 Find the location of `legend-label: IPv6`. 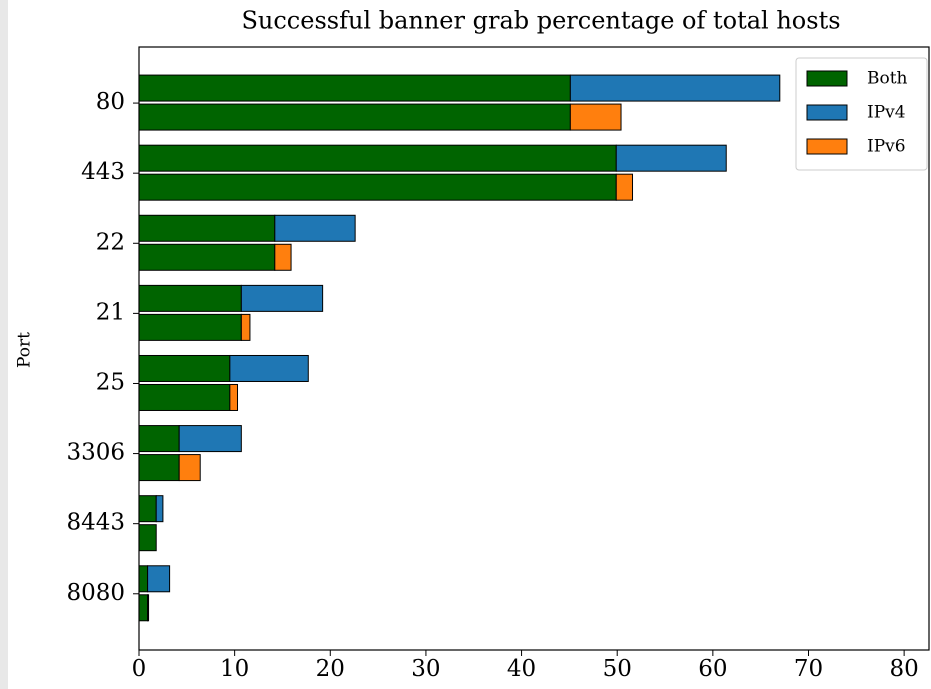

legend-label: IPv6 is located at coordinates (886, 147).